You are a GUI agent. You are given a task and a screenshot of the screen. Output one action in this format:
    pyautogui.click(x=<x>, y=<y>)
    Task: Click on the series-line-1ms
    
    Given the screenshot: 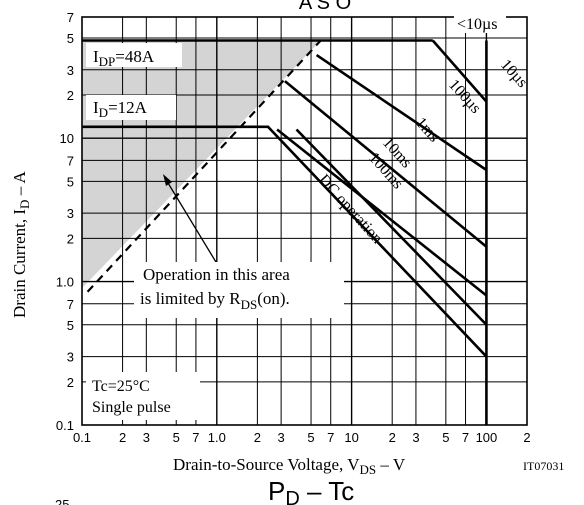 What is the action you would take?
    pyautogui.click(x=386, y=164)
    